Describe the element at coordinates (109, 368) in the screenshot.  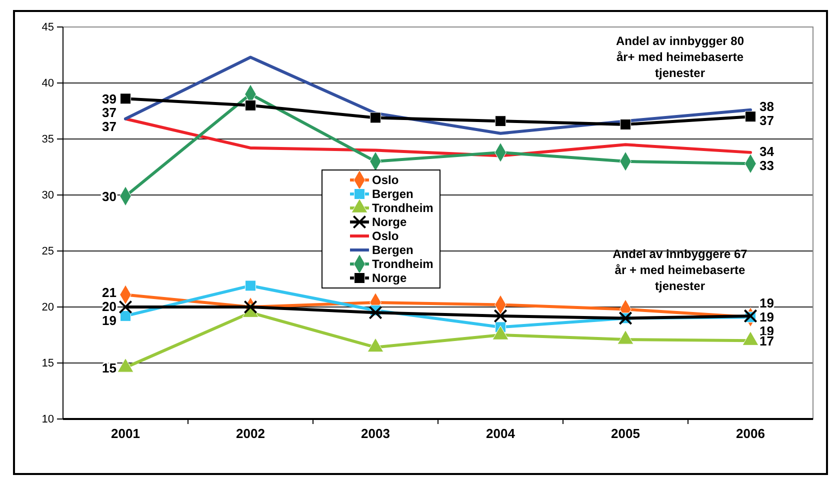
I see `data-label: 15` at that location.